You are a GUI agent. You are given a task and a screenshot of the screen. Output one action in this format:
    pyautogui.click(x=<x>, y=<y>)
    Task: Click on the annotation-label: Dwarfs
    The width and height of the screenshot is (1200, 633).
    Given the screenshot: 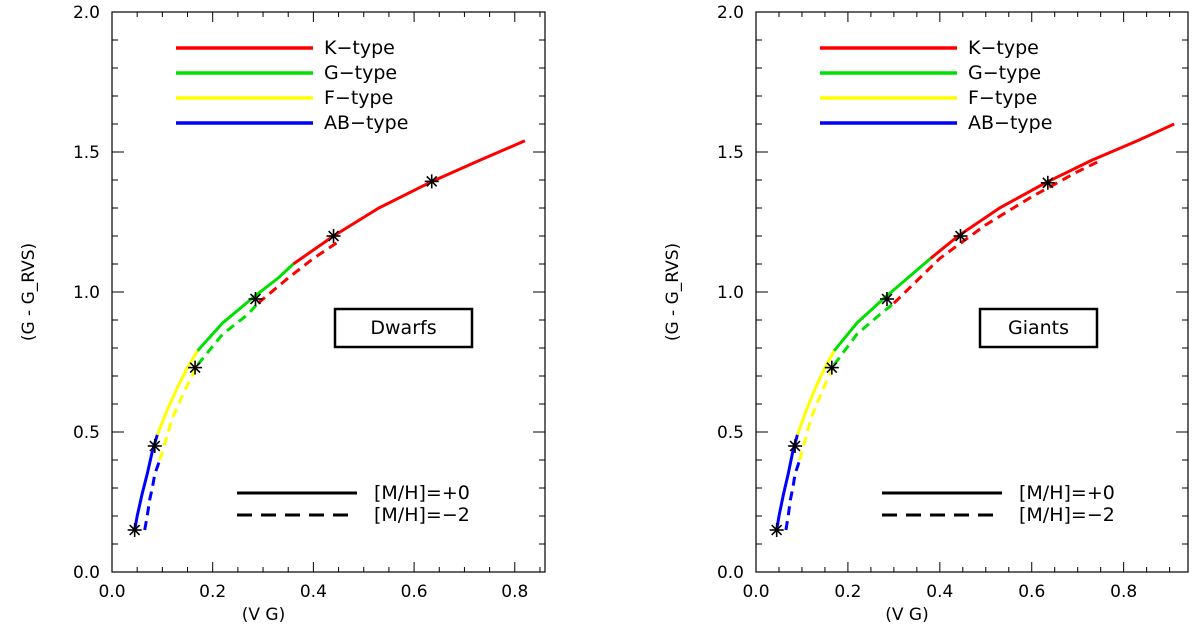 What is the action you would take?
    pyautogui.click(x=403, y=328)
    